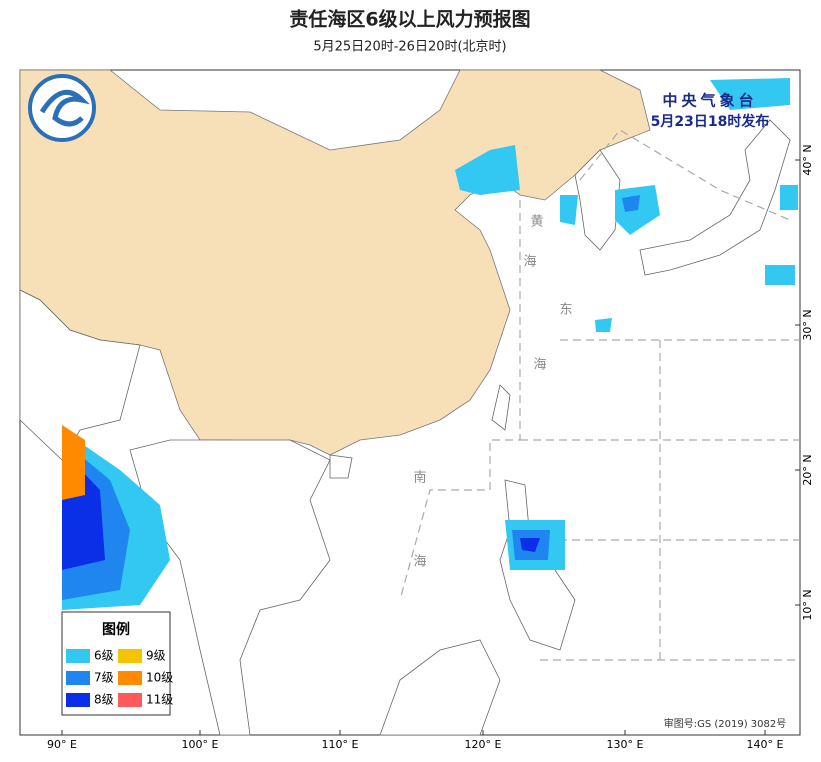  Describe the element at coordinates (807, 604) in the screenshot. I see `lat-label: 10° N` at that location.